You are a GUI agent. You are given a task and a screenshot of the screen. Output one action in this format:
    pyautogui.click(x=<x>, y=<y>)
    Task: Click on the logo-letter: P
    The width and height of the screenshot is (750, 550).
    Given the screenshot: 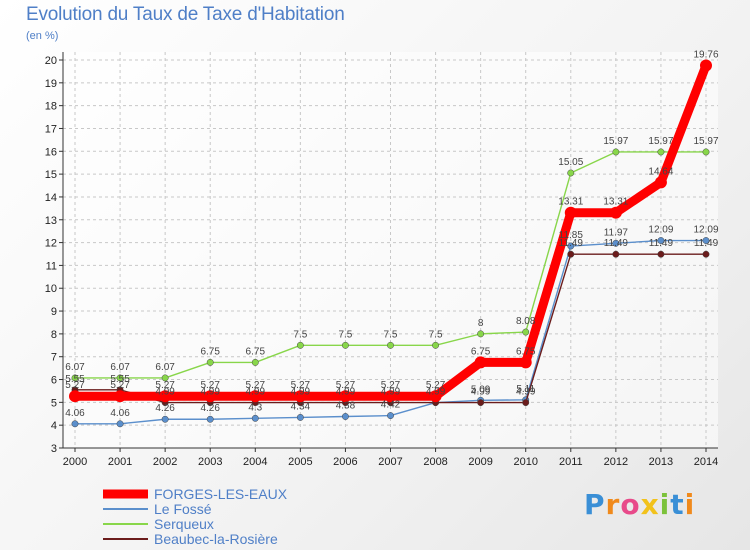 What is the action you would take?
    pyautogui.click(x=595, y=504)
    